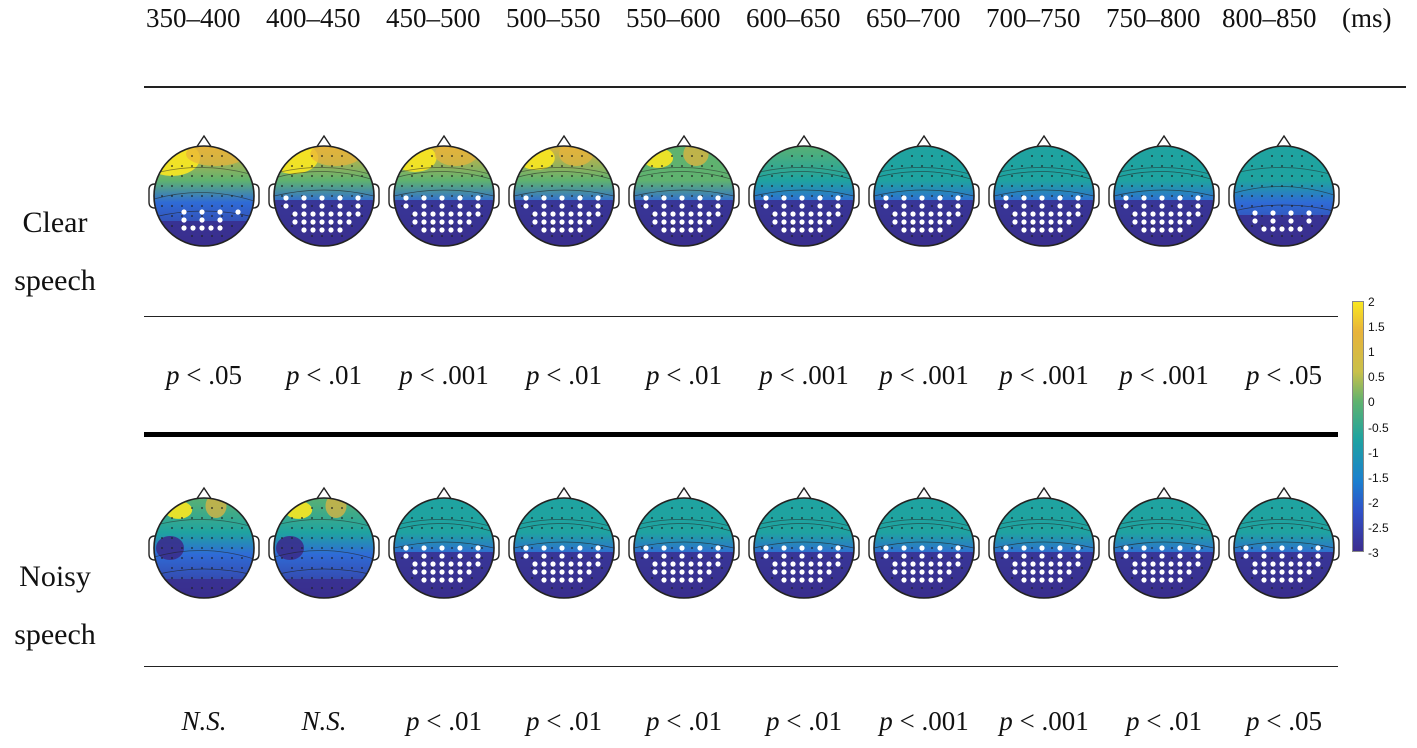 Image resolution: width=1417 pixels, height=748 pixels. I want to click on time-window-label: 500–550, so click(553, 18).